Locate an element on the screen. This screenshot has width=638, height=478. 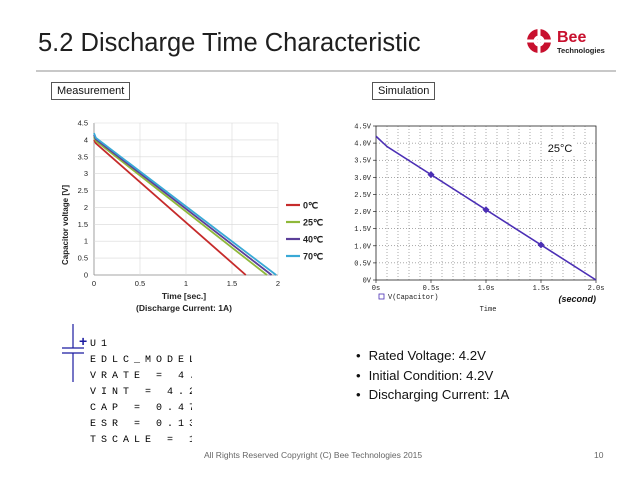
polarity-sign: + is located at coordinates (83, 341).